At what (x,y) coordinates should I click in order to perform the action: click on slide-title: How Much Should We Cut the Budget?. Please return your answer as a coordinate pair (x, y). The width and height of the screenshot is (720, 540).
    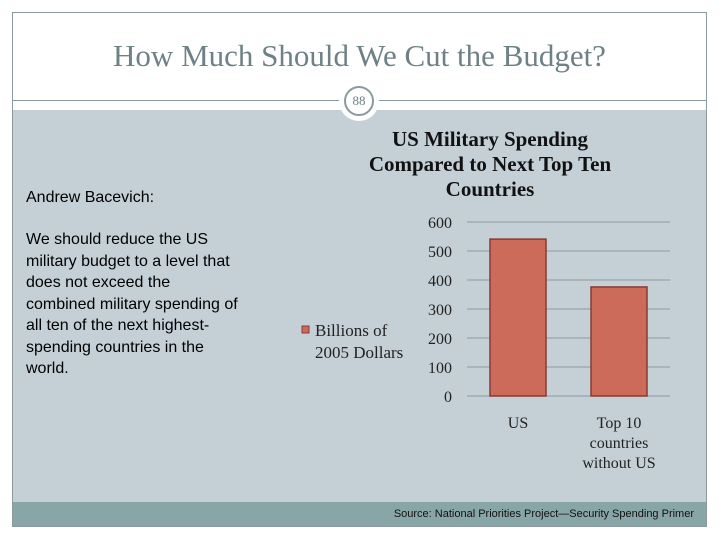
    Looking at the image, I should click on (359, 55).